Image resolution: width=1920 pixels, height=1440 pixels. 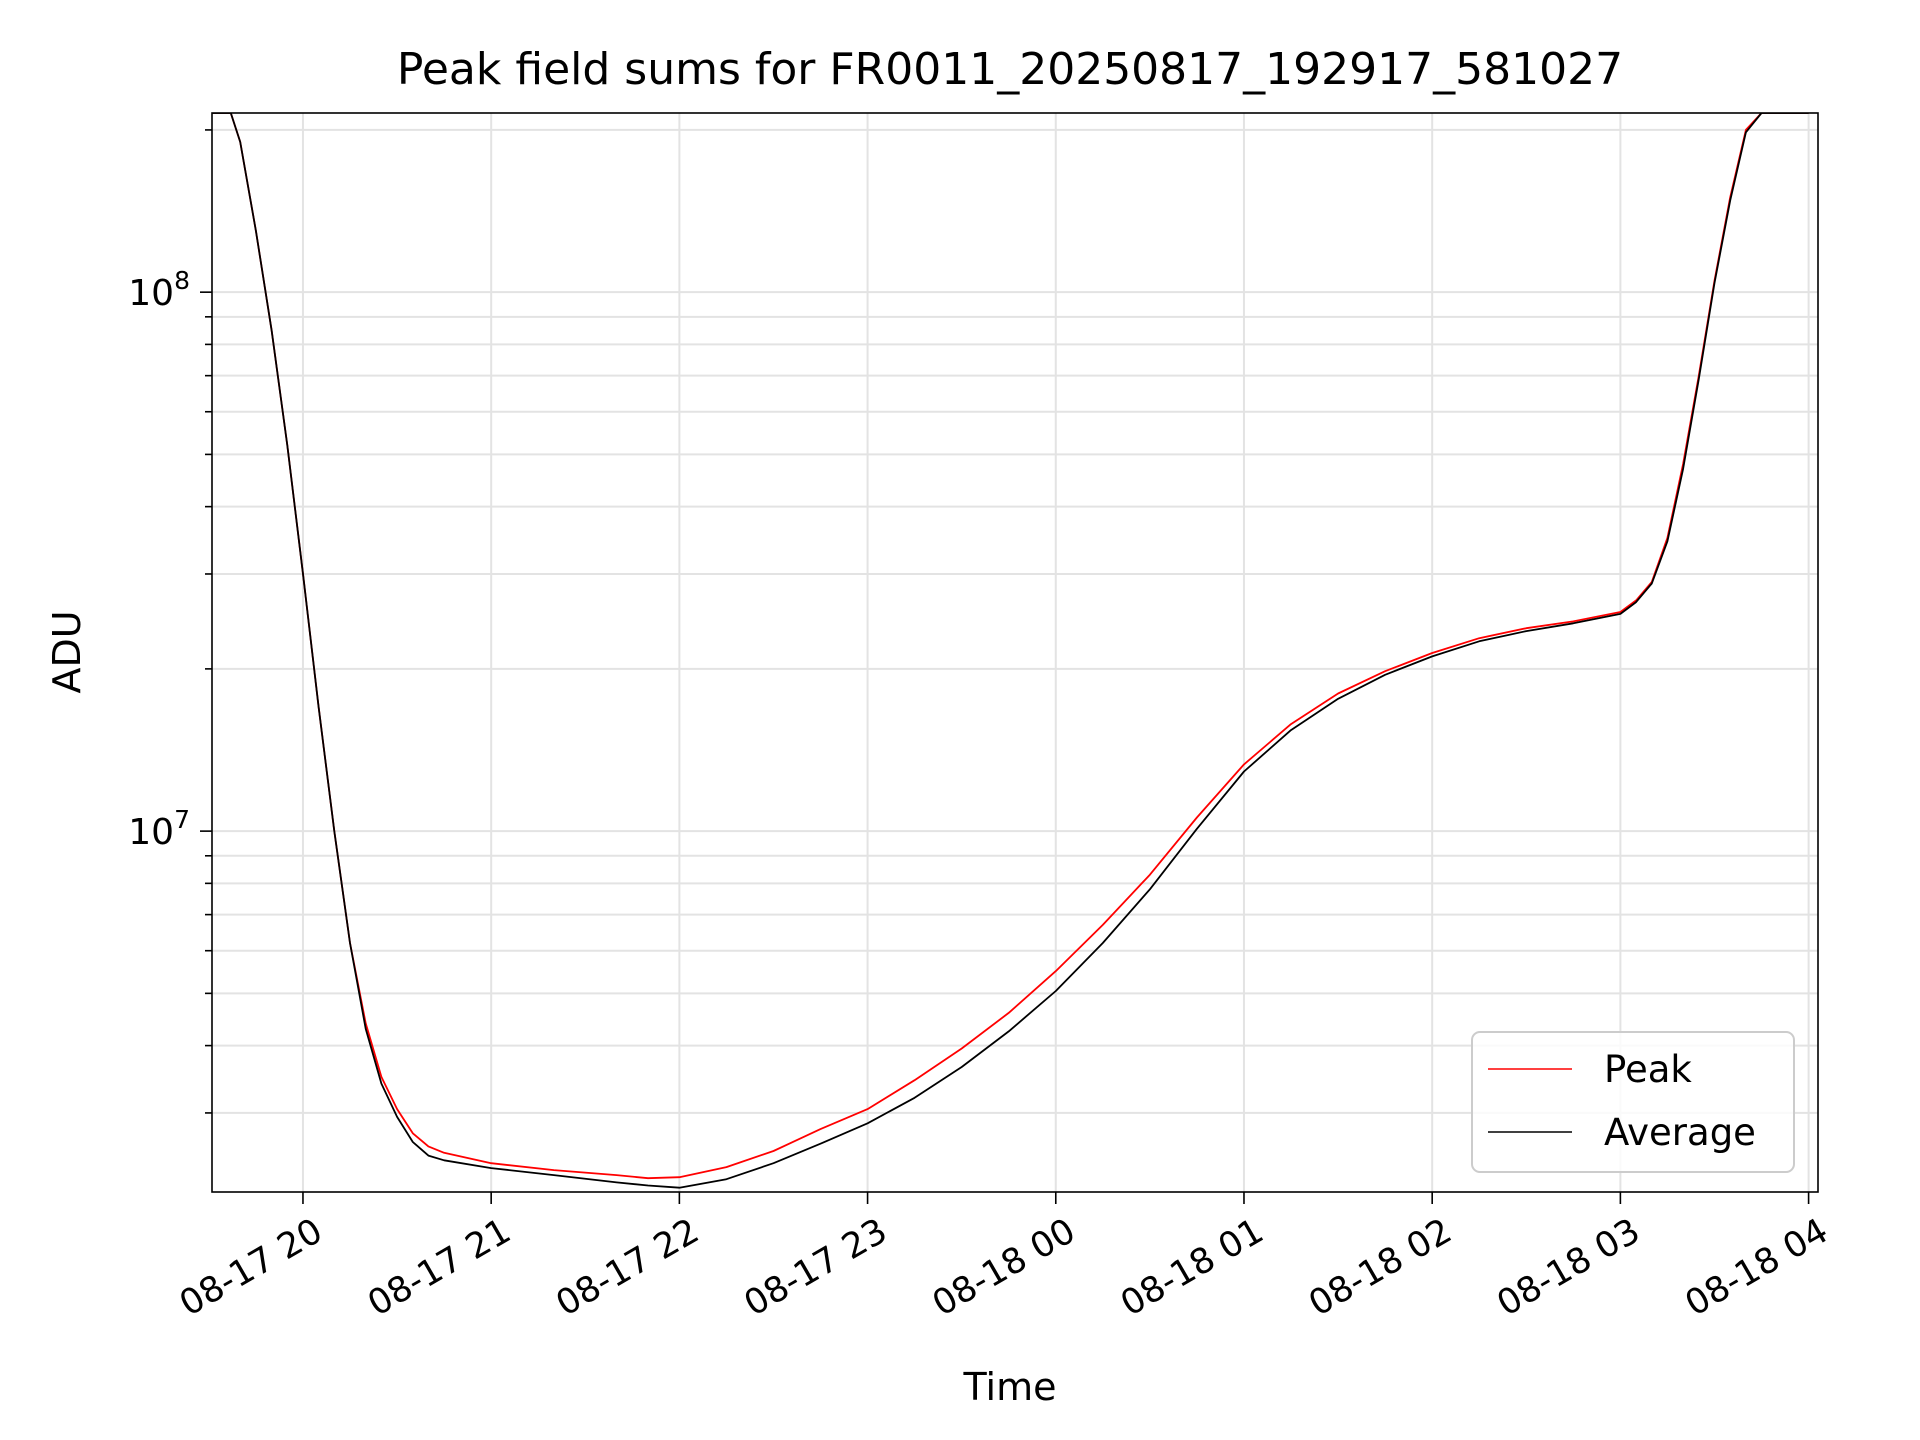 What do you see at coordinates (182, 280) in the screenshot?
I see `y-tick-label-exponent: 8` at bounding box center [182, 280].